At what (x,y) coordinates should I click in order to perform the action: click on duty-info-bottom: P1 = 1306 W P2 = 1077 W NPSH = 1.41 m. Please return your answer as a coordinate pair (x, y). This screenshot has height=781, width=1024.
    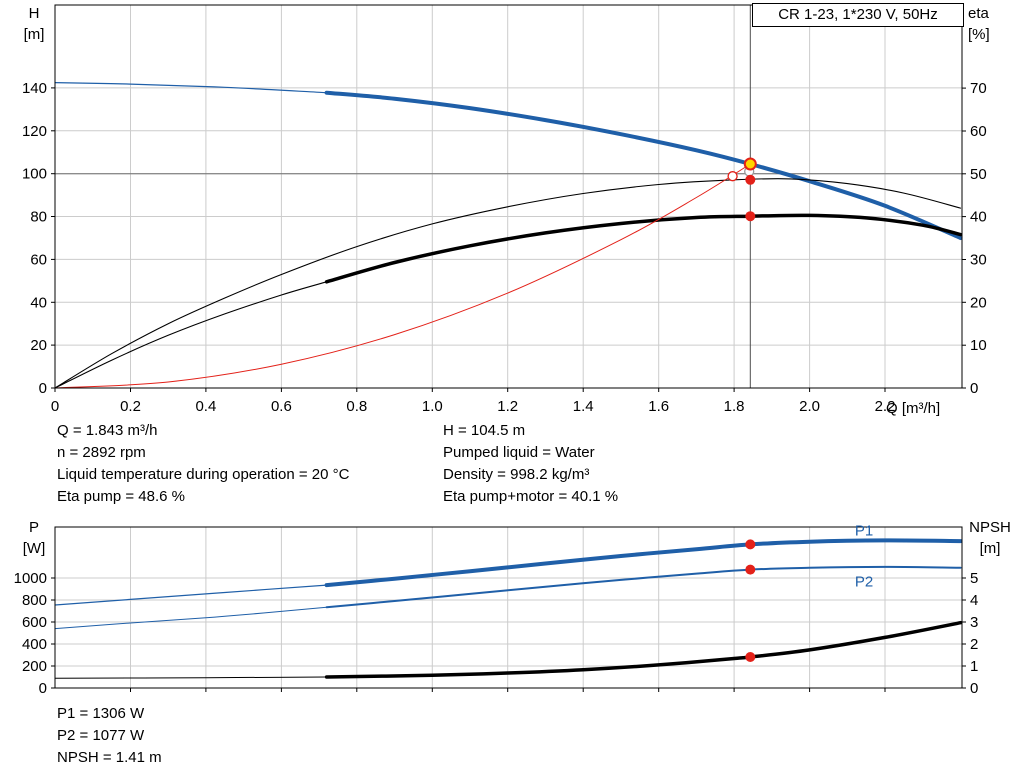
    Looking at the image, I should click on (109, 736).